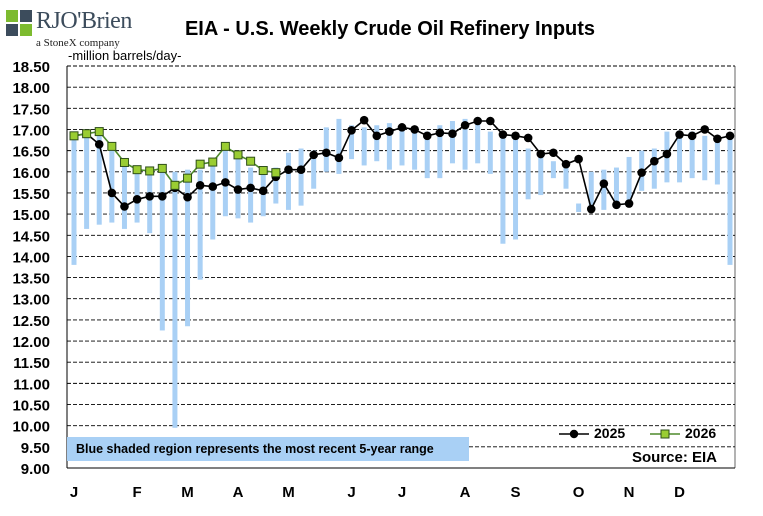 The image size is (763, 516). I want to click on y-tick-label: 12.00, so click(31, 342).